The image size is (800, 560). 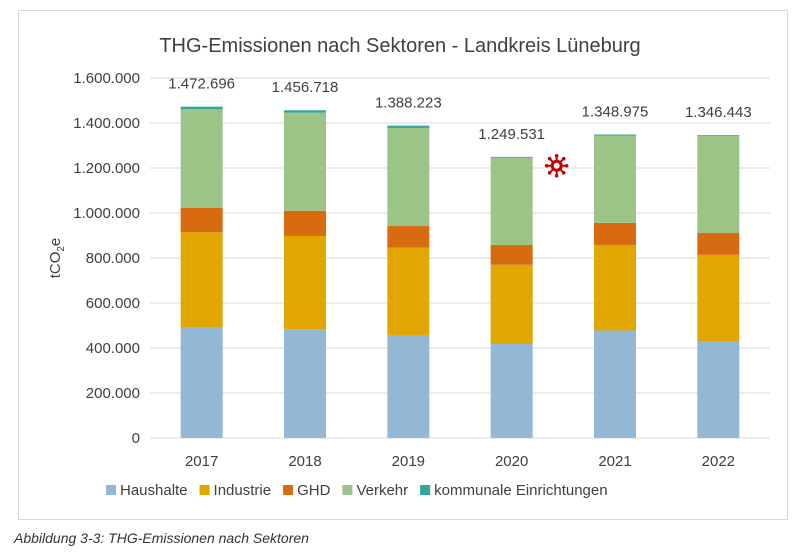 I want to click on bar-total-label: 1.388.223, so click(x=408, y=103).